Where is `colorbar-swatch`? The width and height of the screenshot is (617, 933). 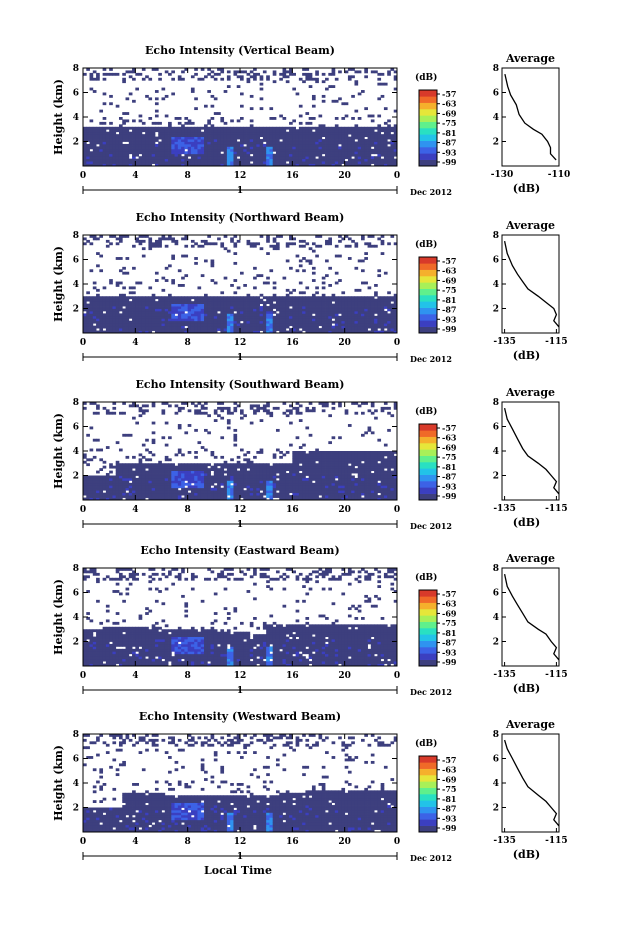 colorbar-swatch is located at coordinates (428, 137).